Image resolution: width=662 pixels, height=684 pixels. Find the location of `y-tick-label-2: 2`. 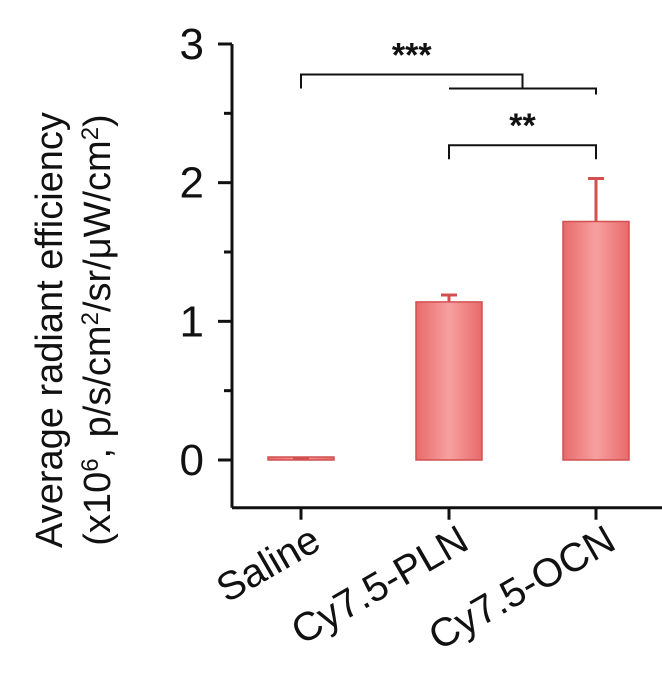

y-tick-label-2: 2 is located at coordinates (192, 183).